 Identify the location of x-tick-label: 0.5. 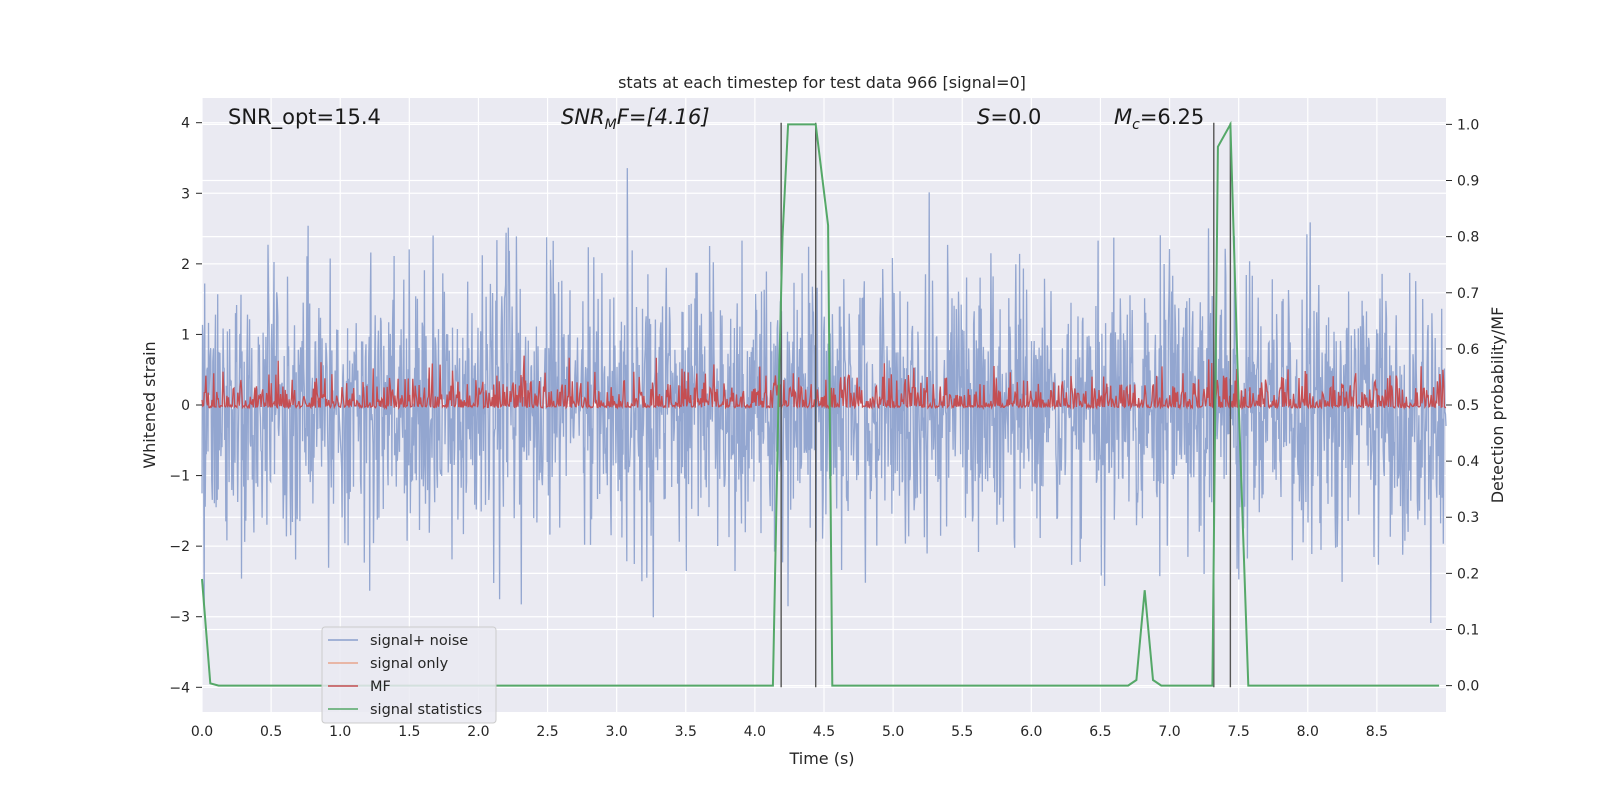
(271, 732).